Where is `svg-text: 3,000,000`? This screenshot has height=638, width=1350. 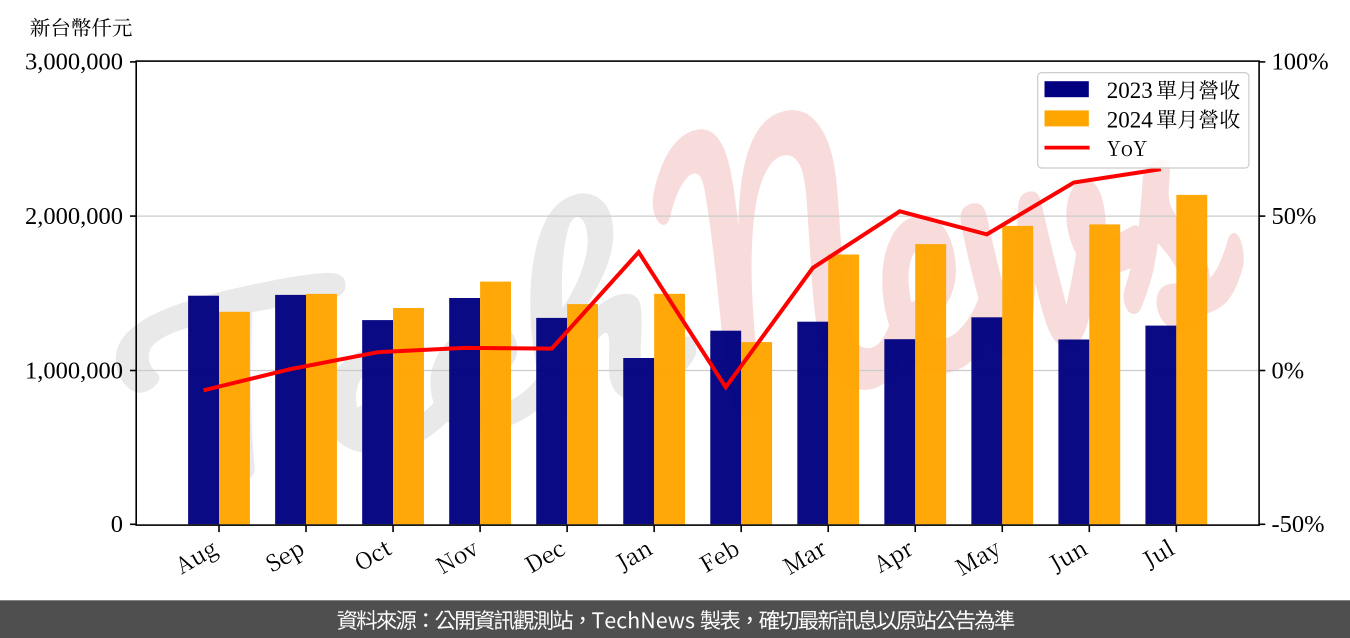 svg-text: 3,000,000 is located at coordinates (74, 62).